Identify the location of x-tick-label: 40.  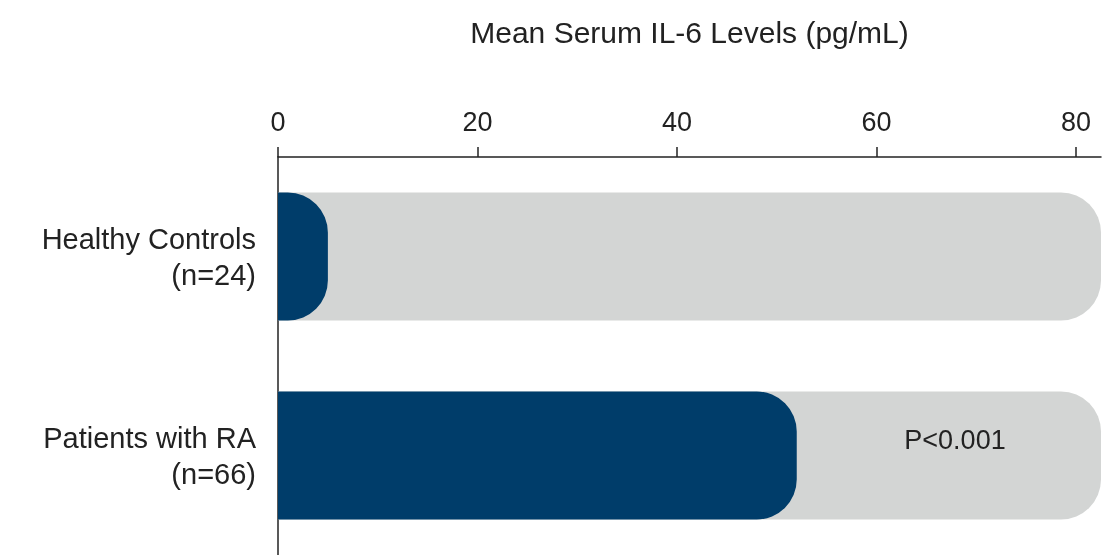
(677, 121).